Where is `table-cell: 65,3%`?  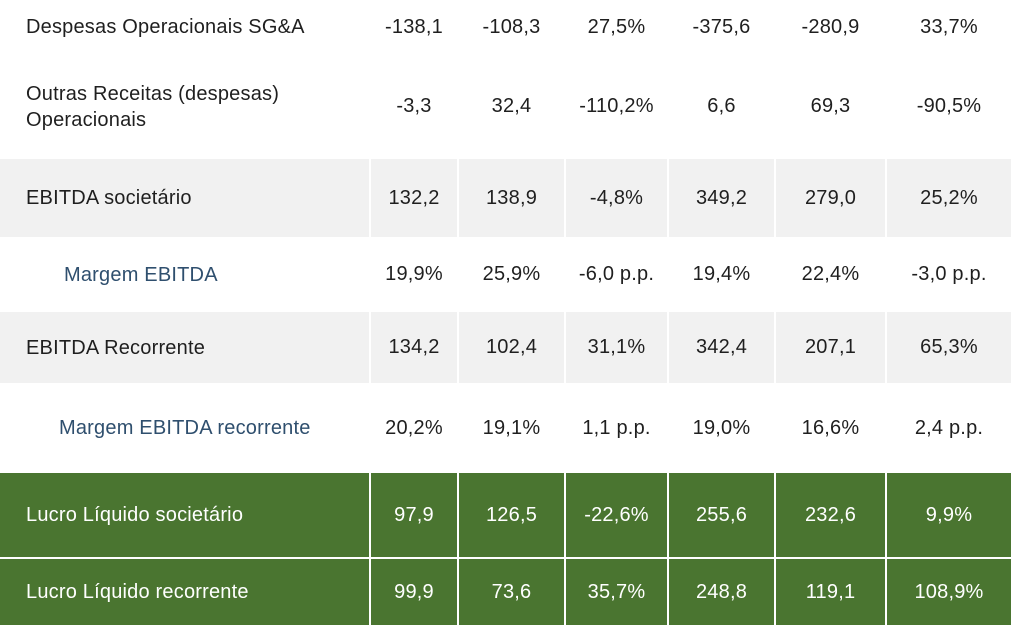 table-cell: 65,3% is located at coordinates (948, 348).